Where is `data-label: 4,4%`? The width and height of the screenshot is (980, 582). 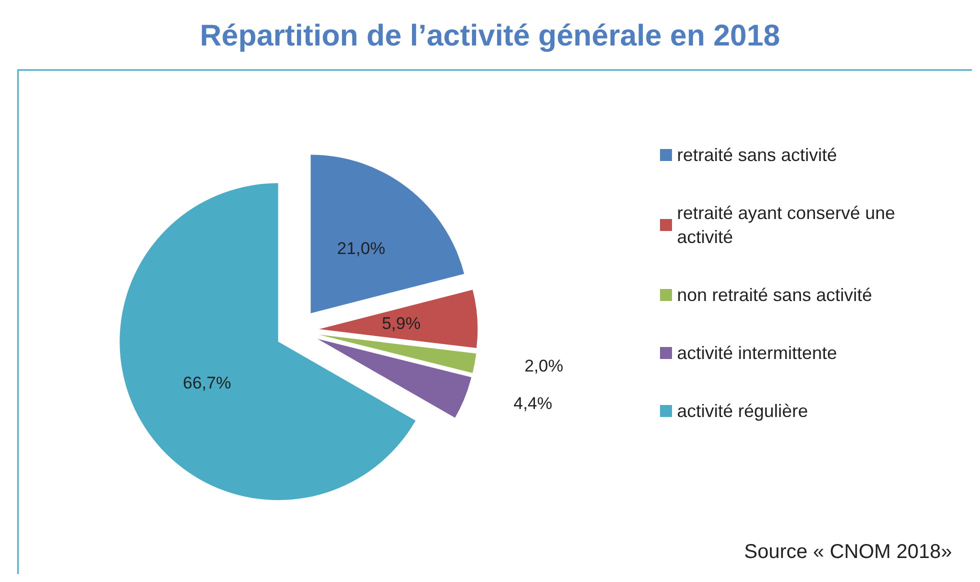
data-label: 4,4% is located at coordinates (532, 404).